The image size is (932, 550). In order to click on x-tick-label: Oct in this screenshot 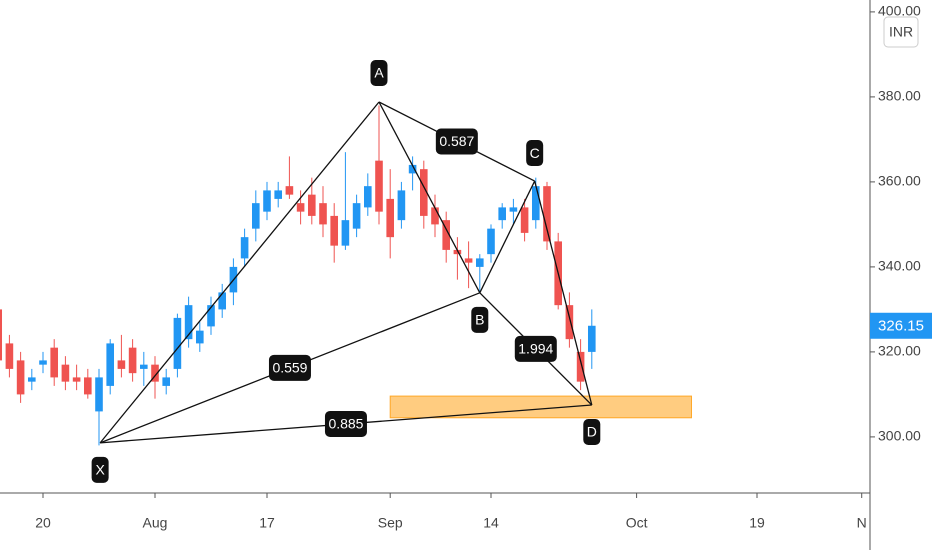, I will do `click(637, 523)`.